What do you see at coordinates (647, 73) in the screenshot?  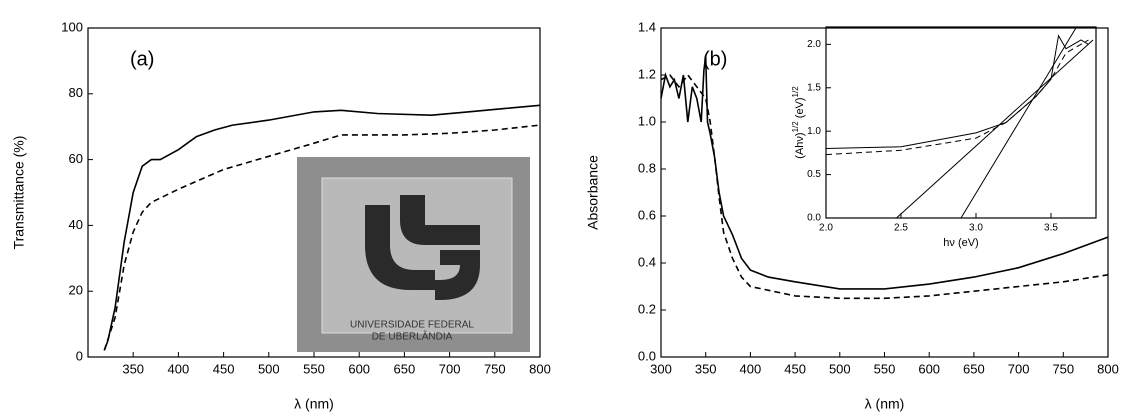 I see `y-tick-label: 1.2` at bounding box center [647, 73].